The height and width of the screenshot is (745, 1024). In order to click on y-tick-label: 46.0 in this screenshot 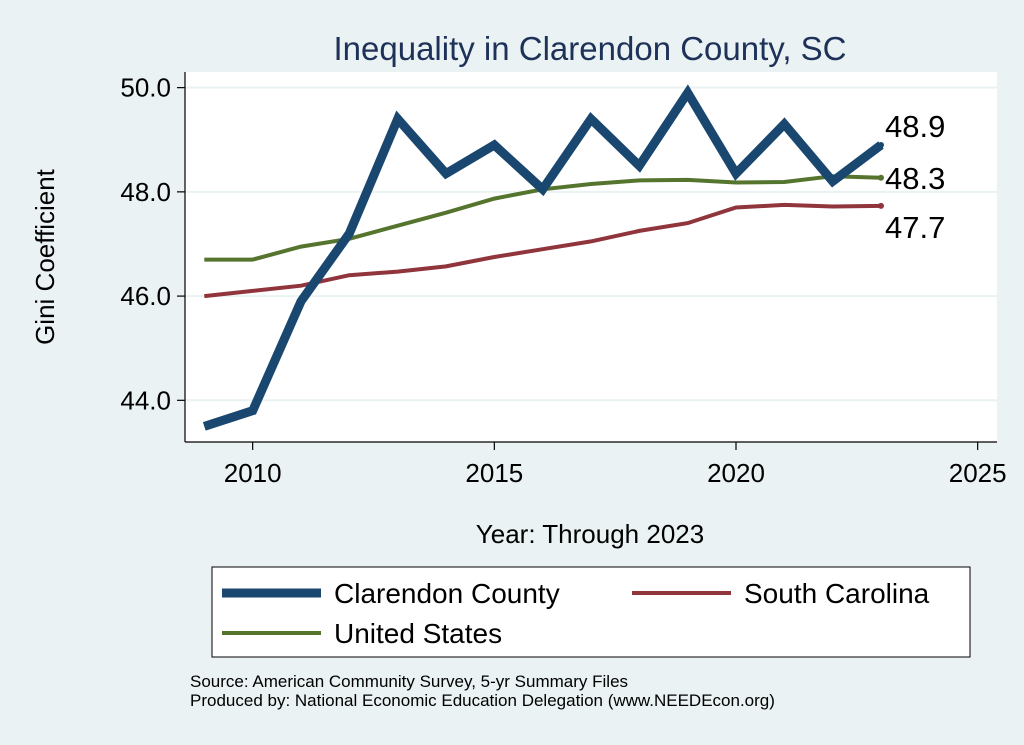, I will do `click(145, 296)`.